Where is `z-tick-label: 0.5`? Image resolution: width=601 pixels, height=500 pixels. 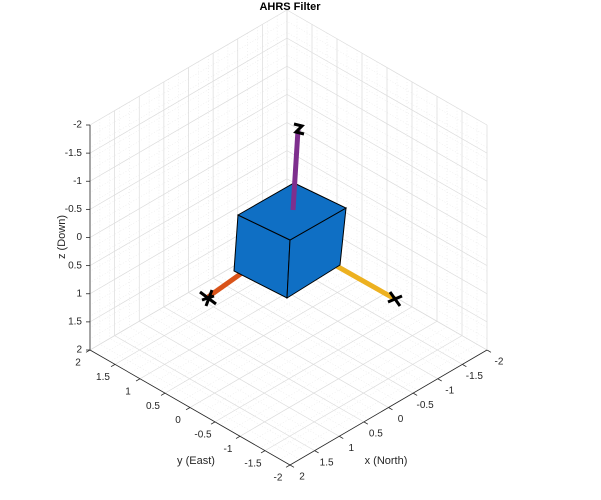 z-tick-label: 0.5 is located at coordinates (75, 265).